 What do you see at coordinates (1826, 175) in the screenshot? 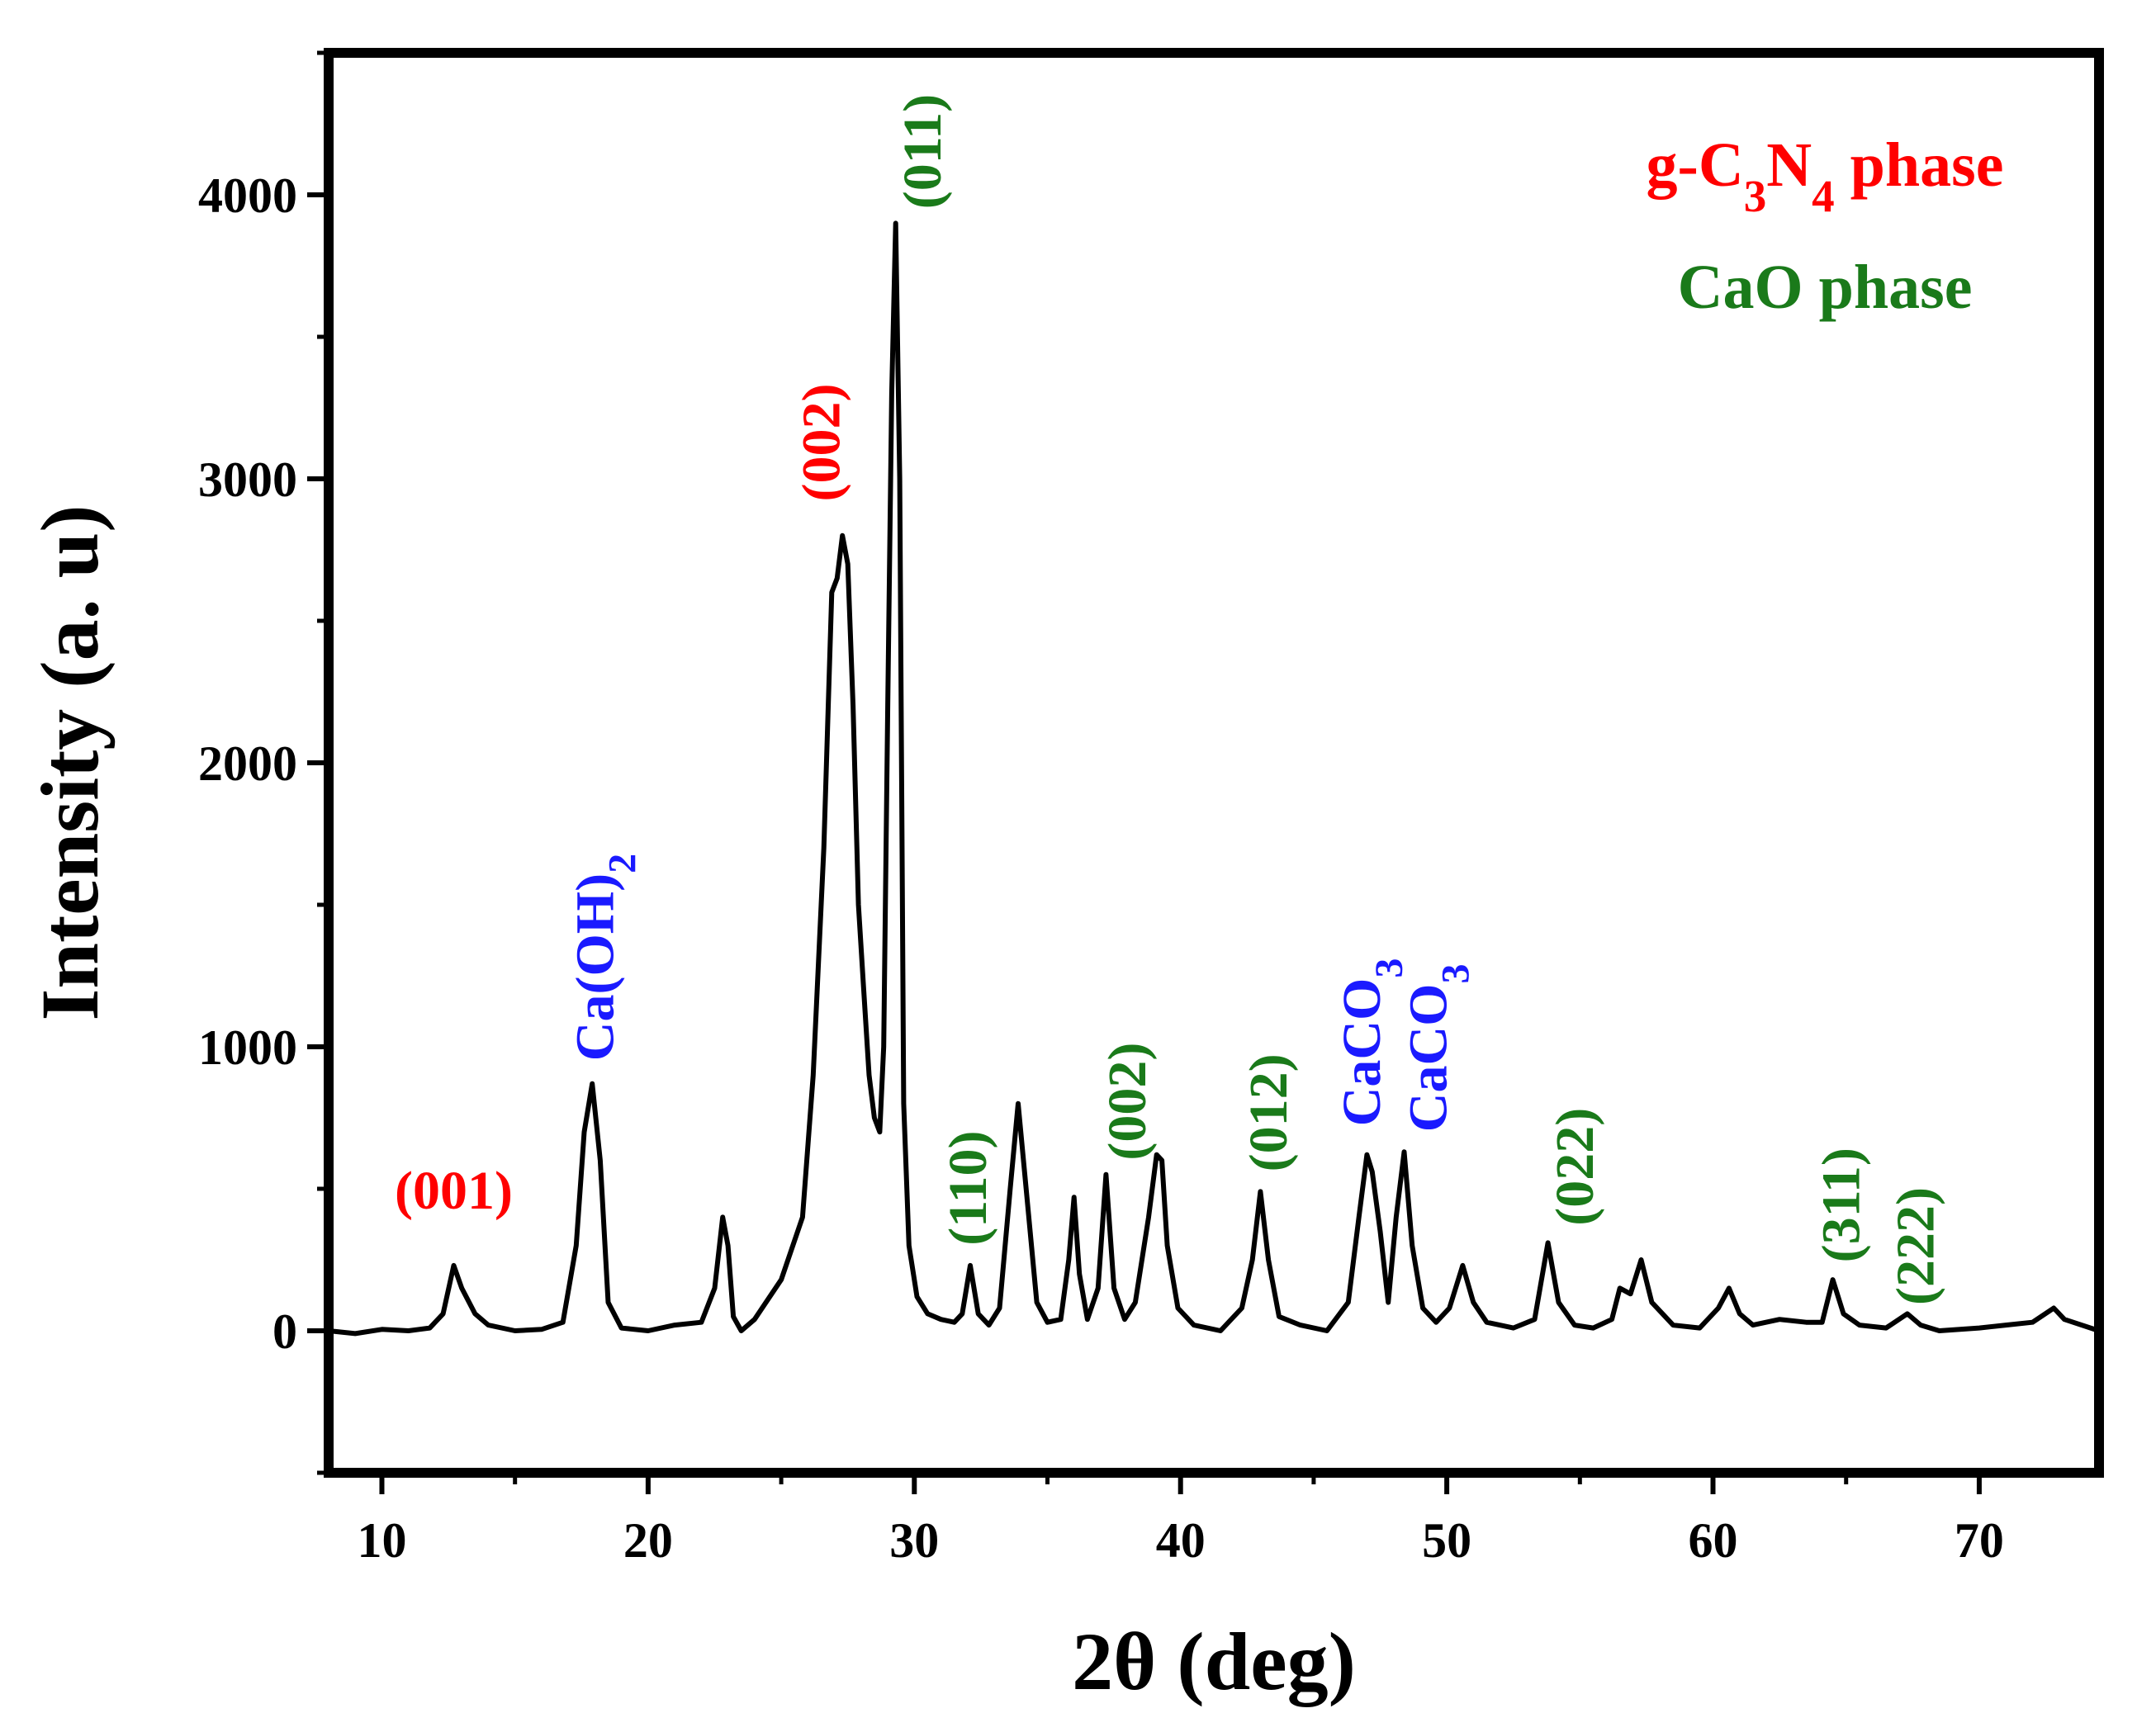
I see `legend-gcn-phase: g-C3N4 phase` at bounding box center [1826, 175].